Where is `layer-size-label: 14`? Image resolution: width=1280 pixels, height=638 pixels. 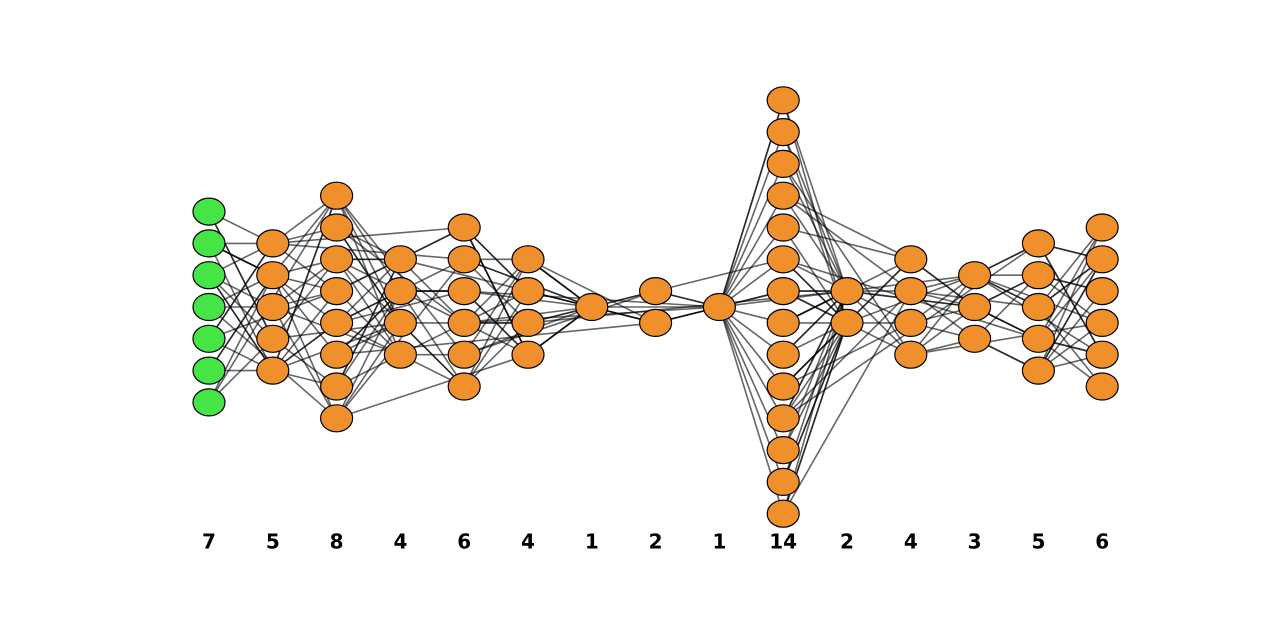 layer-size-label: 14 is located at coordinates (783, 542).